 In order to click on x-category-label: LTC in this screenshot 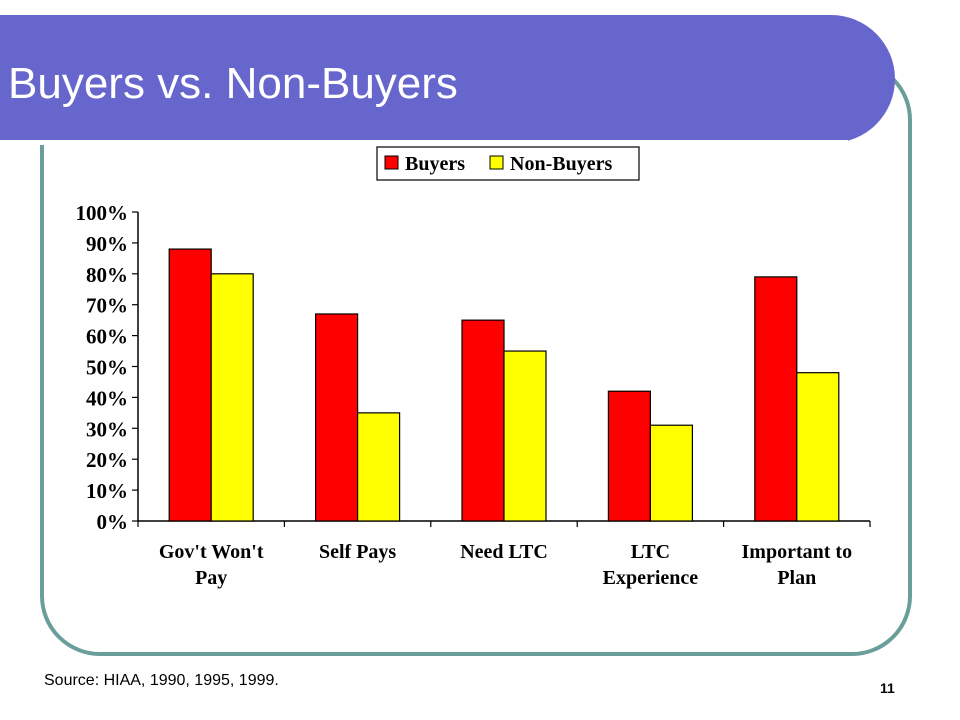, I will do `click(650, 552)`.